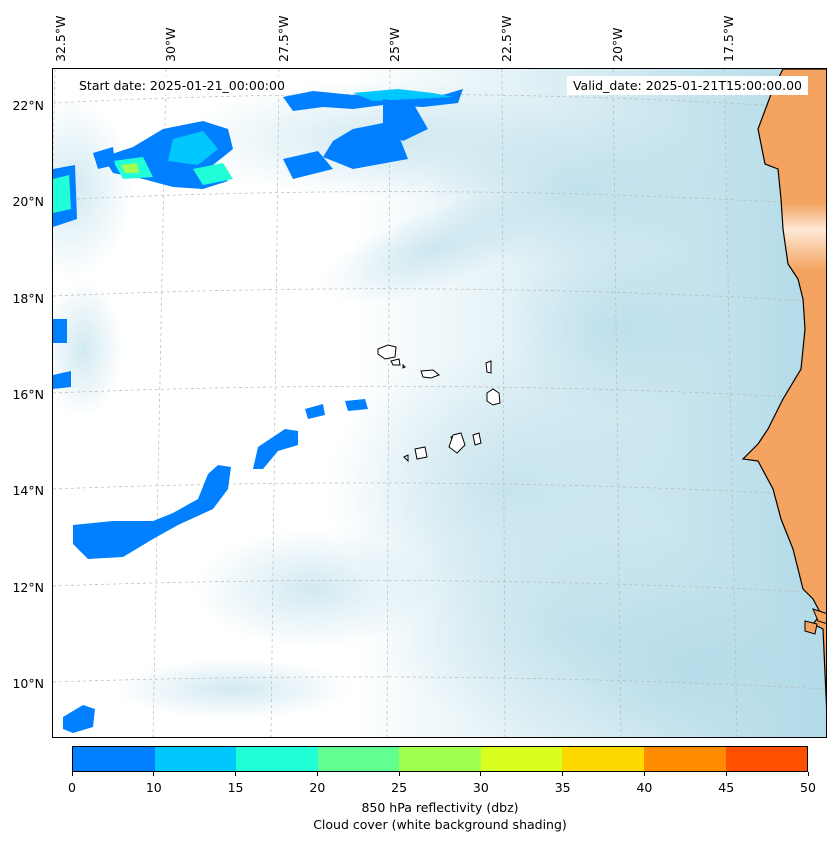 This screenshot has width=837, height=843. I want to click on lon-label-30w: 30°W, so click(170, 44).